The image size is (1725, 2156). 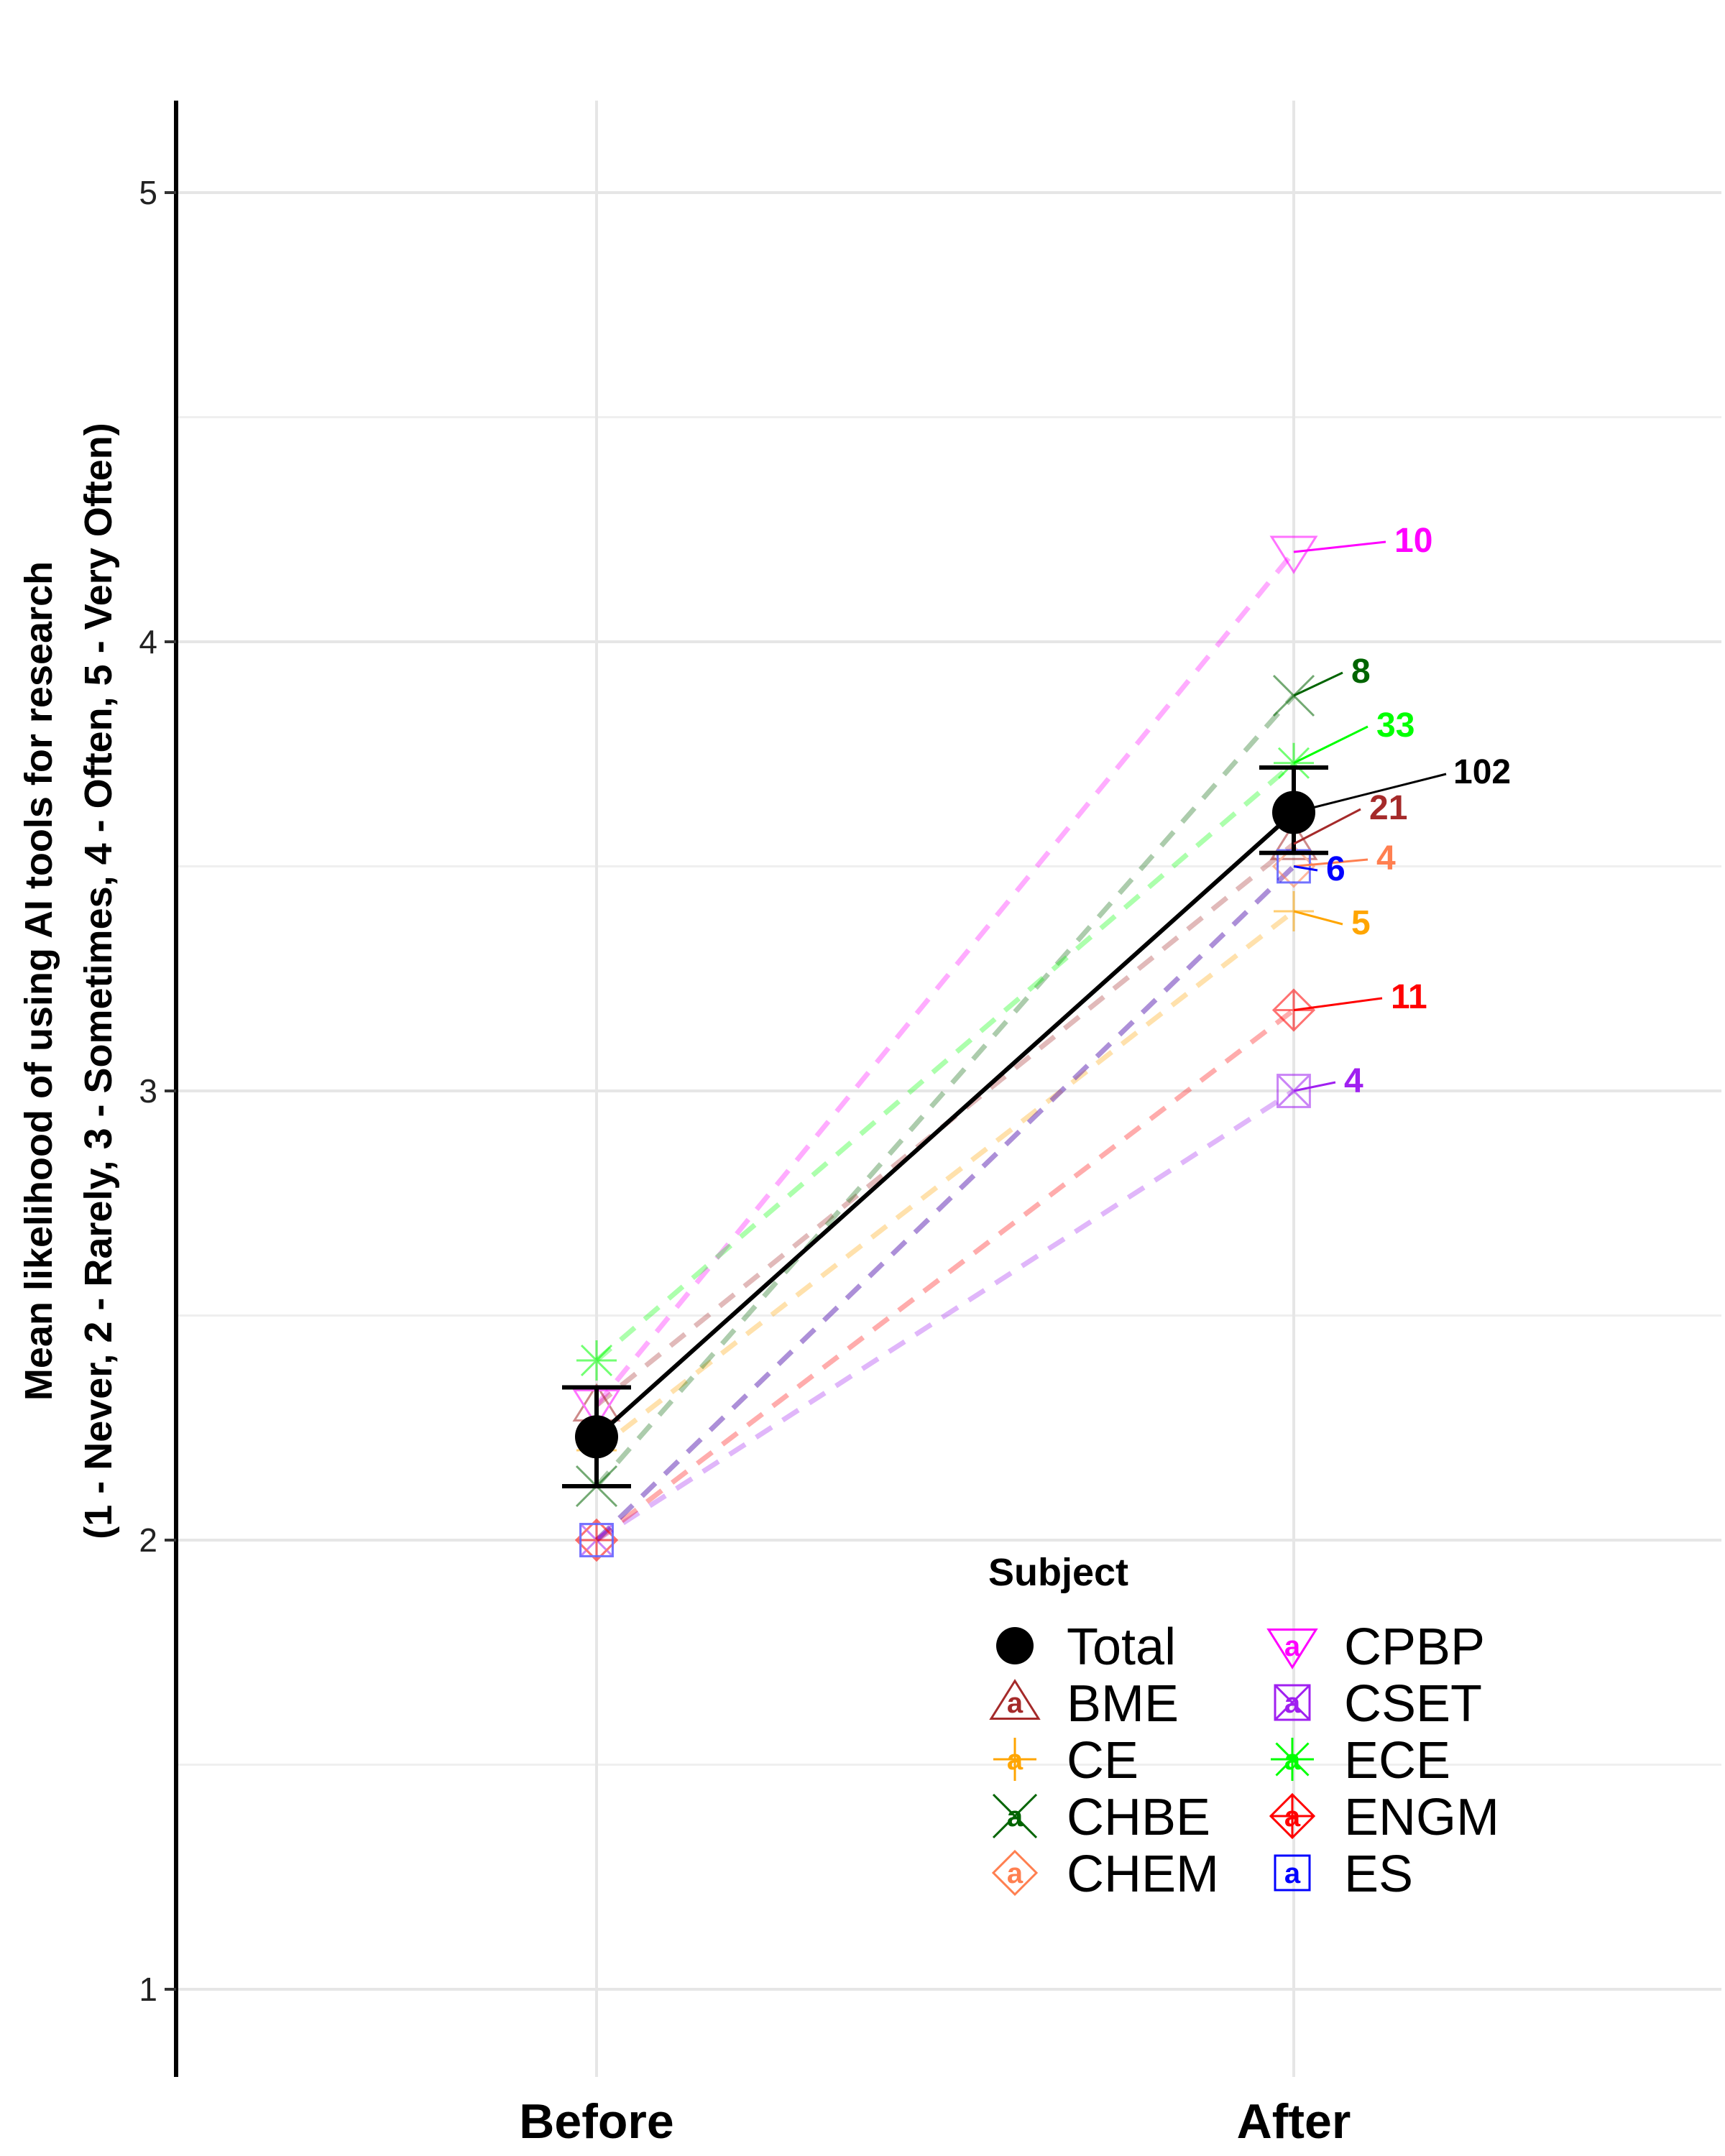 I want to click on n-label-bme: 21, so click(x=1388, y=808).